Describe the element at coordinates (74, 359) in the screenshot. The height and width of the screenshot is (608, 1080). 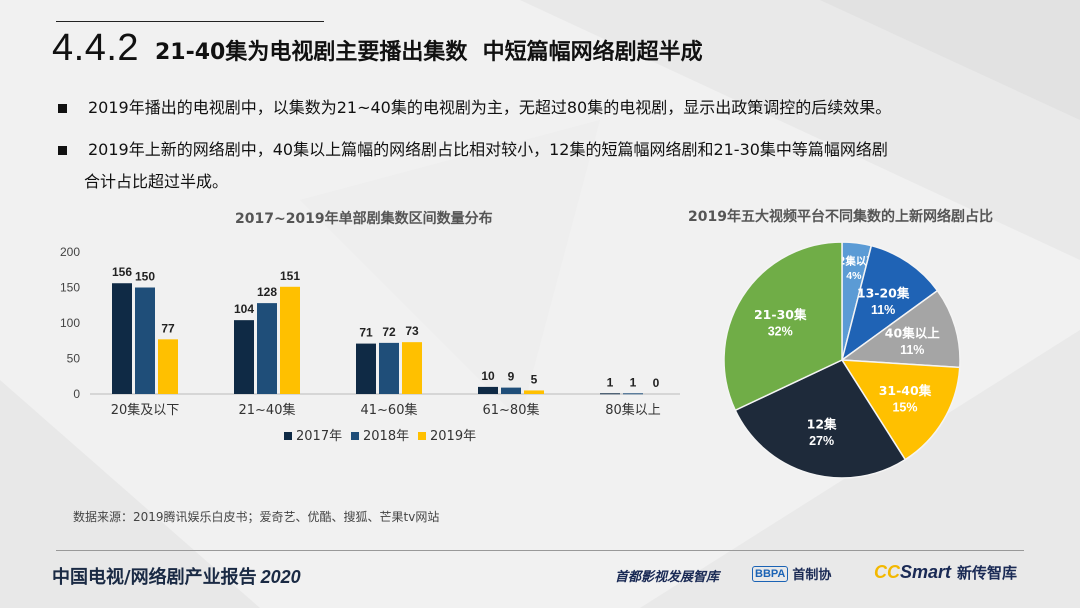
I see `y-tick-label: 50` at that location.